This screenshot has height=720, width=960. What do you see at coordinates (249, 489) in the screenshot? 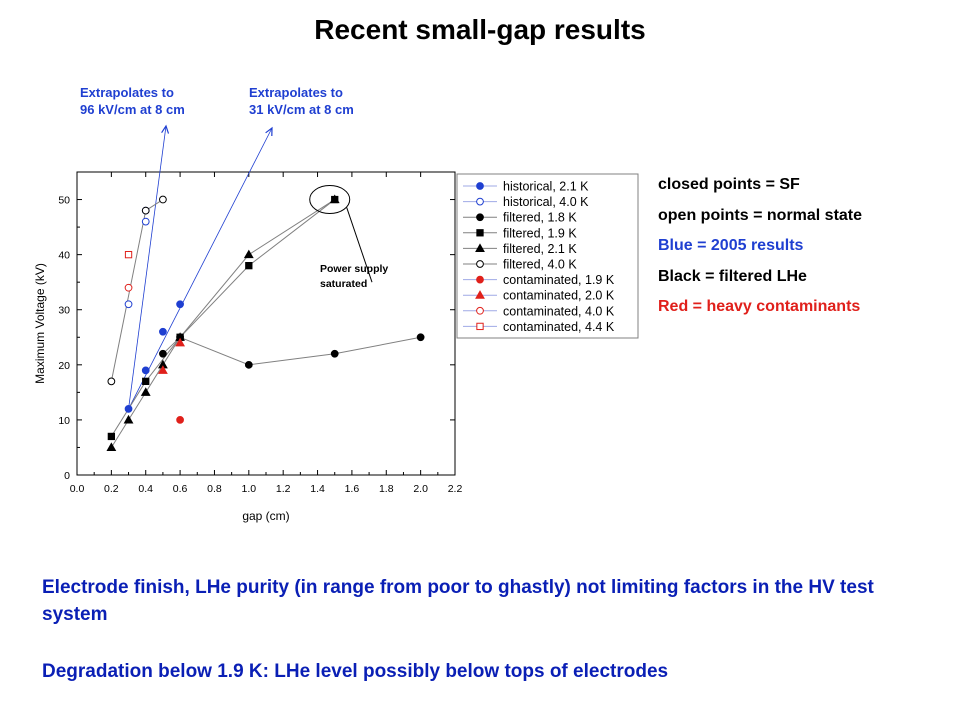
I see `x-tick-label: 1.0` at bounding box center [249, 489].